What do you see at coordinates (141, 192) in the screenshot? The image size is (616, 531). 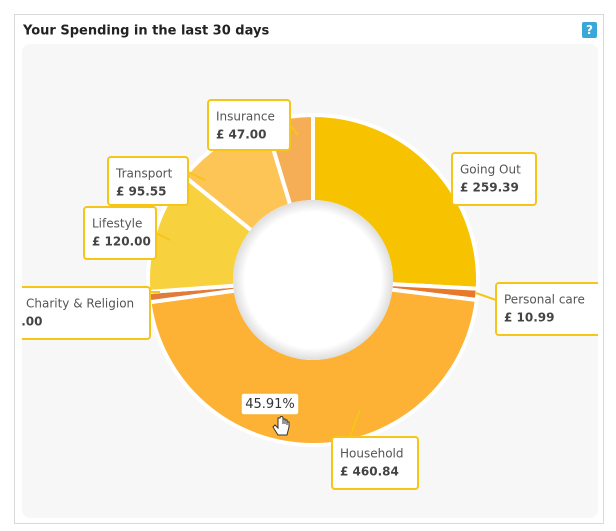 I see `label-value: £ 95.55` at bounding box center [141, 192].